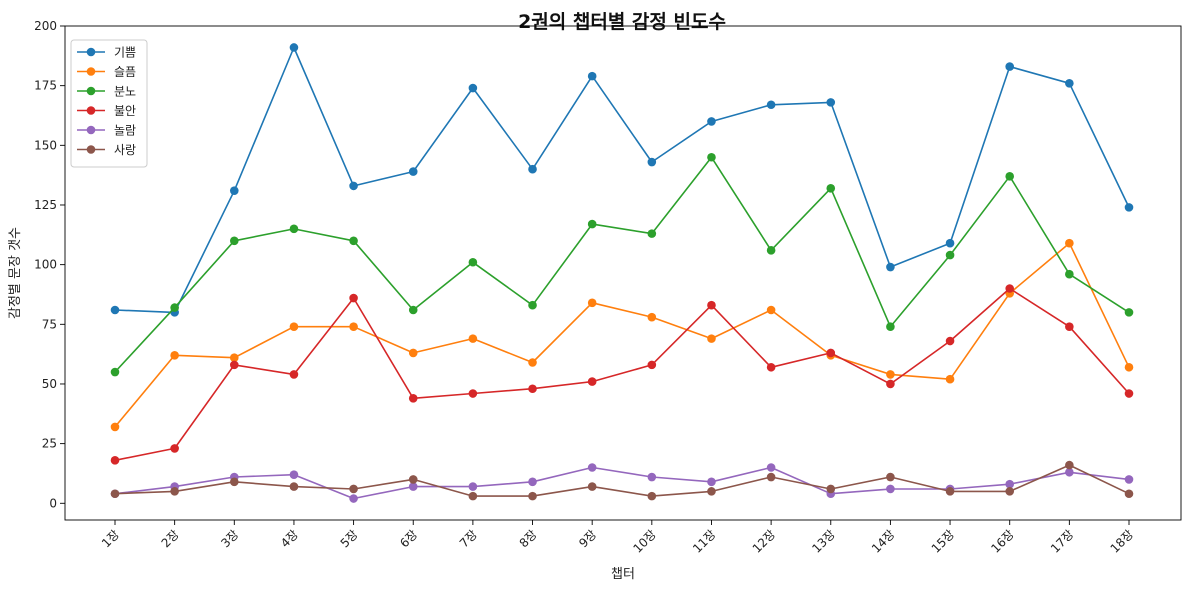  What do you see at coordinates (229, 538) in the screenshot?
I see `x-tick-label: 3장` at bounding box center [229, 538].